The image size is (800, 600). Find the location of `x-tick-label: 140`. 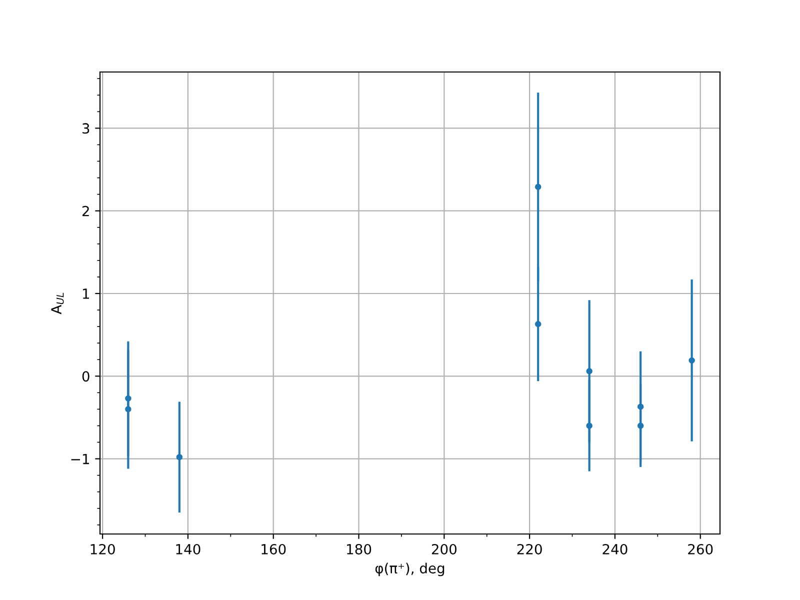

x-tick-label: 140 is located at coordinates (188, 549).